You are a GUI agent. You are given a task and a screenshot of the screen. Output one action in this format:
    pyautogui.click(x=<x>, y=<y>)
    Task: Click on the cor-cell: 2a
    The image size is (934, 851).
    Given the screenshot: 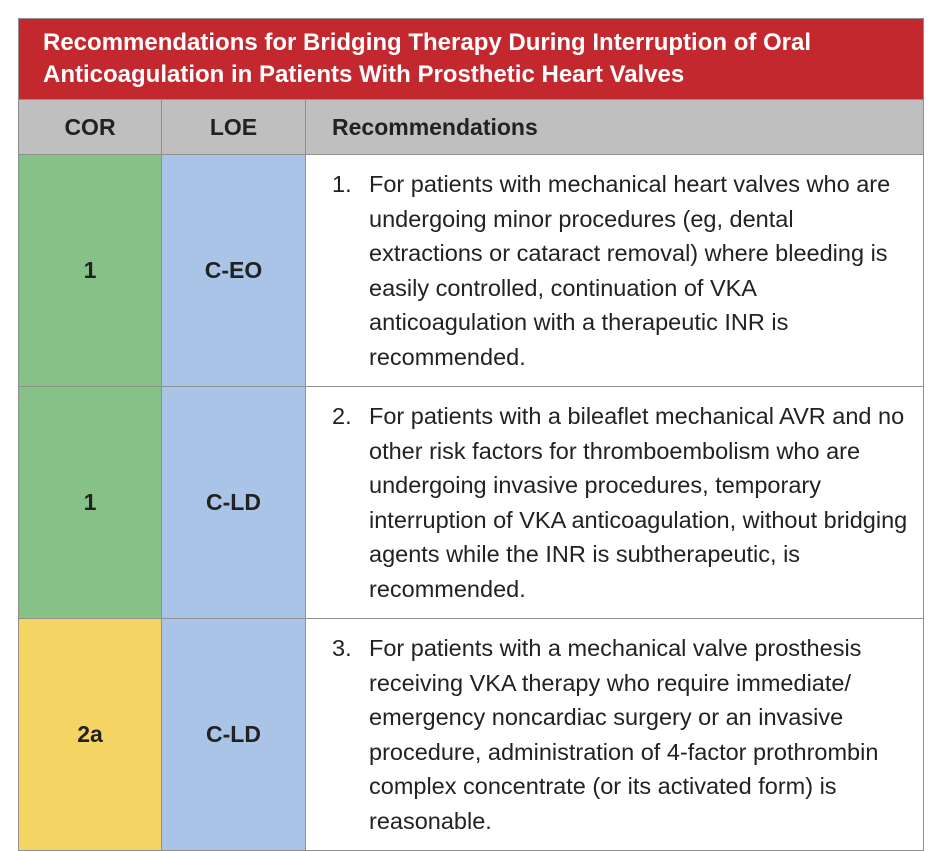 What is the action you would take?
    pyautogui.click(x=90, y=734)
    